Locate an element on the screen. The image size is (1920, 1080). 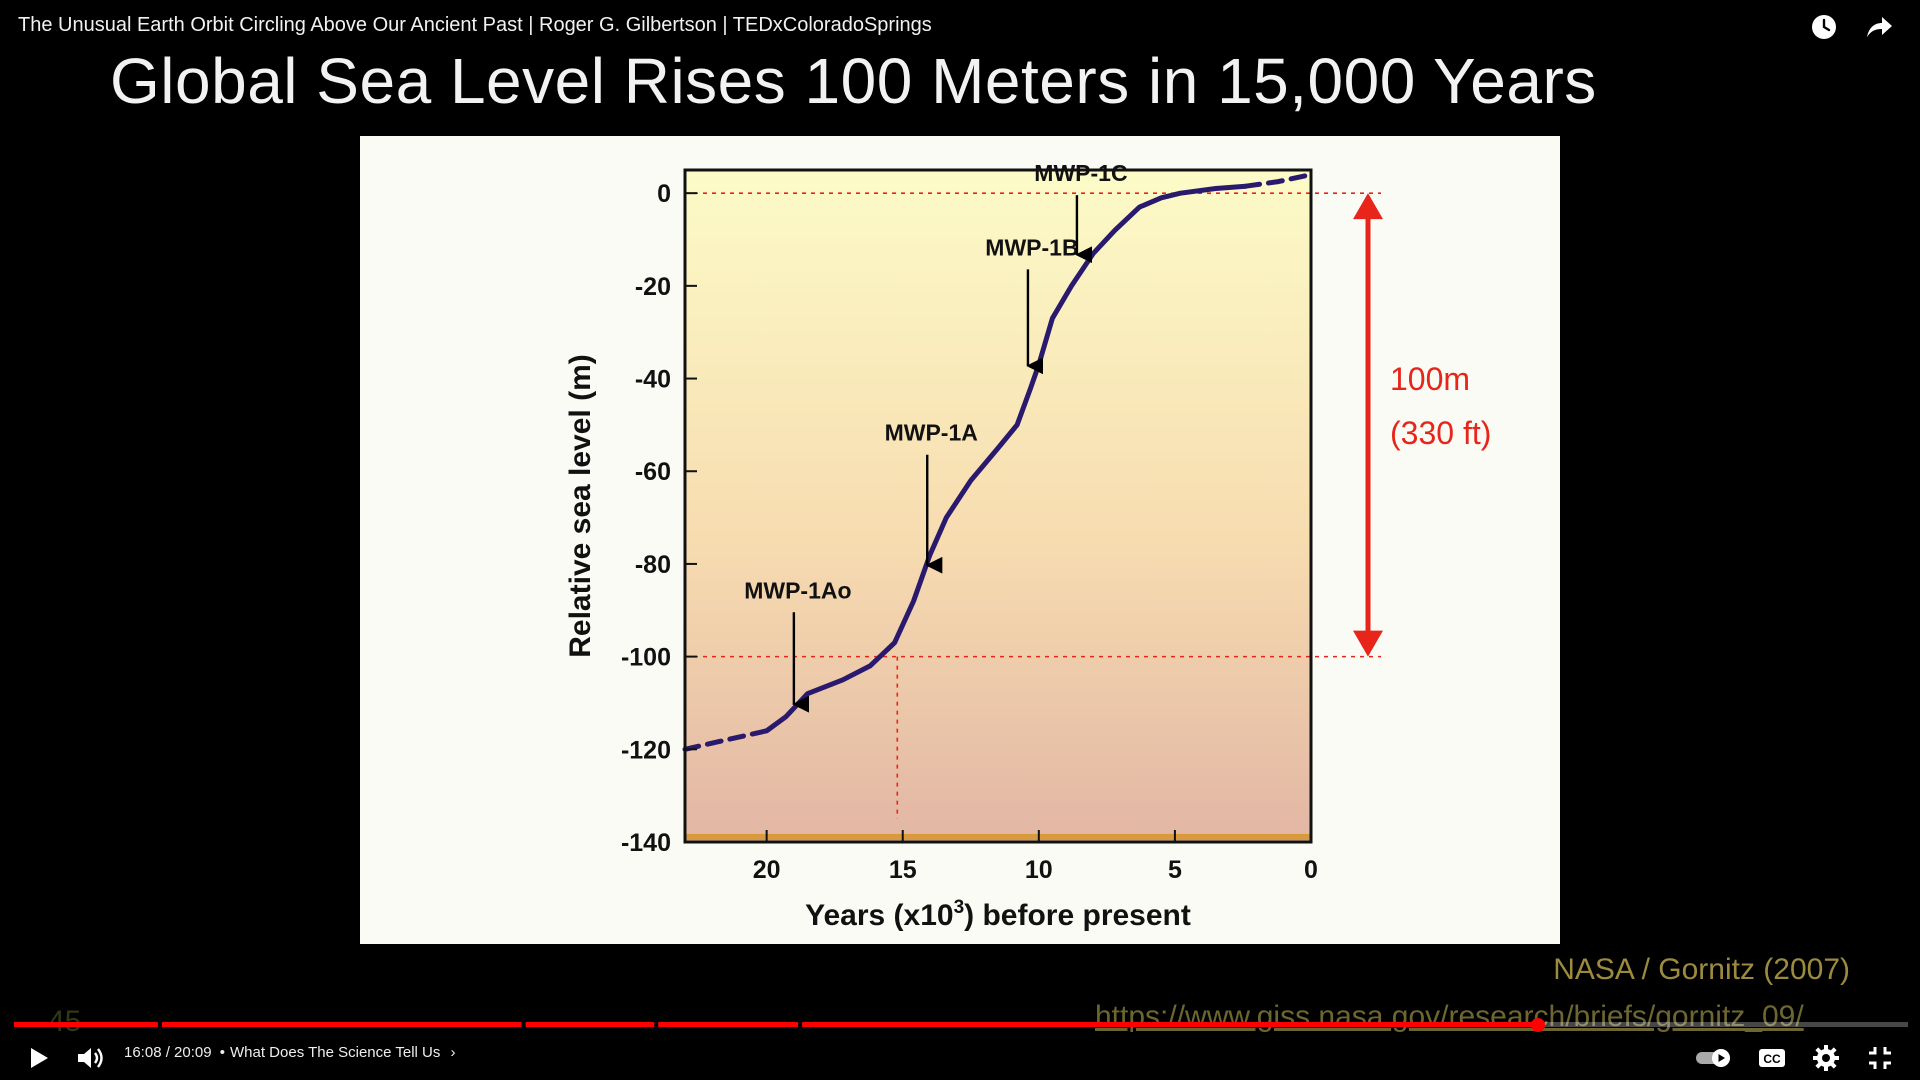
x-axis-label: Years (x103) before present is located at coordinates (998, 914).